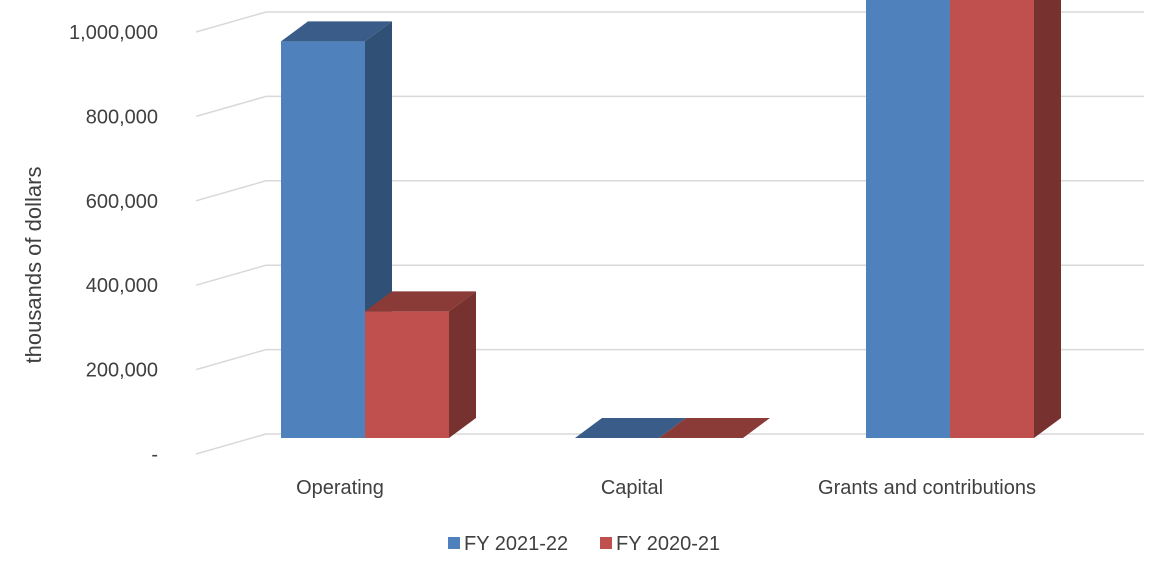  Describe the element at coordinates (122, 202) in the screenshot. I see `y-tick-label: 600,000` at that location.